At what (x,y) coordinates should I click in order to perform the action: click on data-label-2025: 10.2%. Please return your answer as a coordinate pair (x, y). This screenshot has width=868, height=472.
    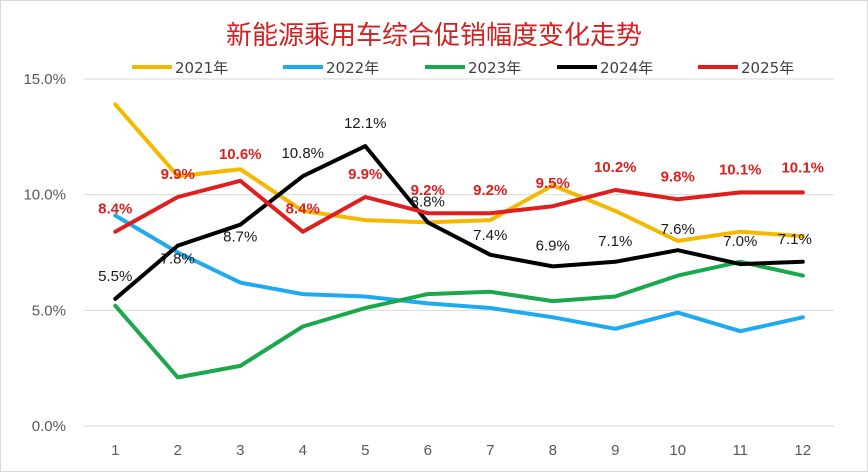
    Looking at the image, I should click on (615, 167).